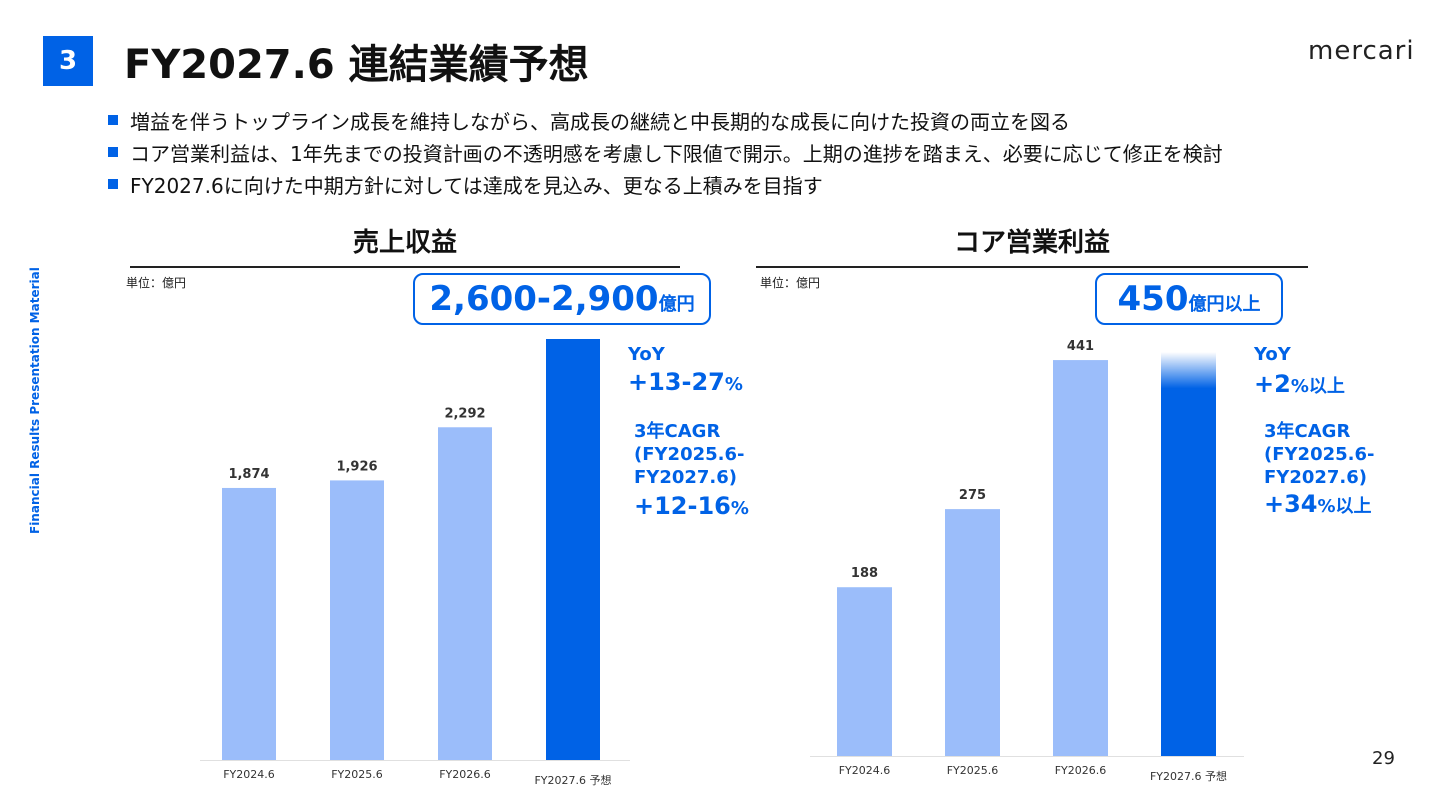 The image size is (1440, 810). I want to click on core-title-rule, so click(1032, 267).